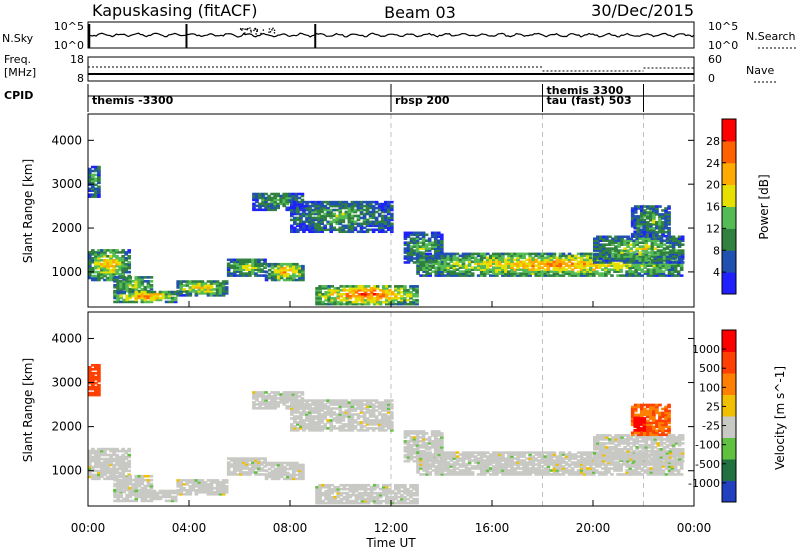 The height and width of the screenshot is (554, 800). I want to click on noise-left-label: N.Sky, so click(18, 38).